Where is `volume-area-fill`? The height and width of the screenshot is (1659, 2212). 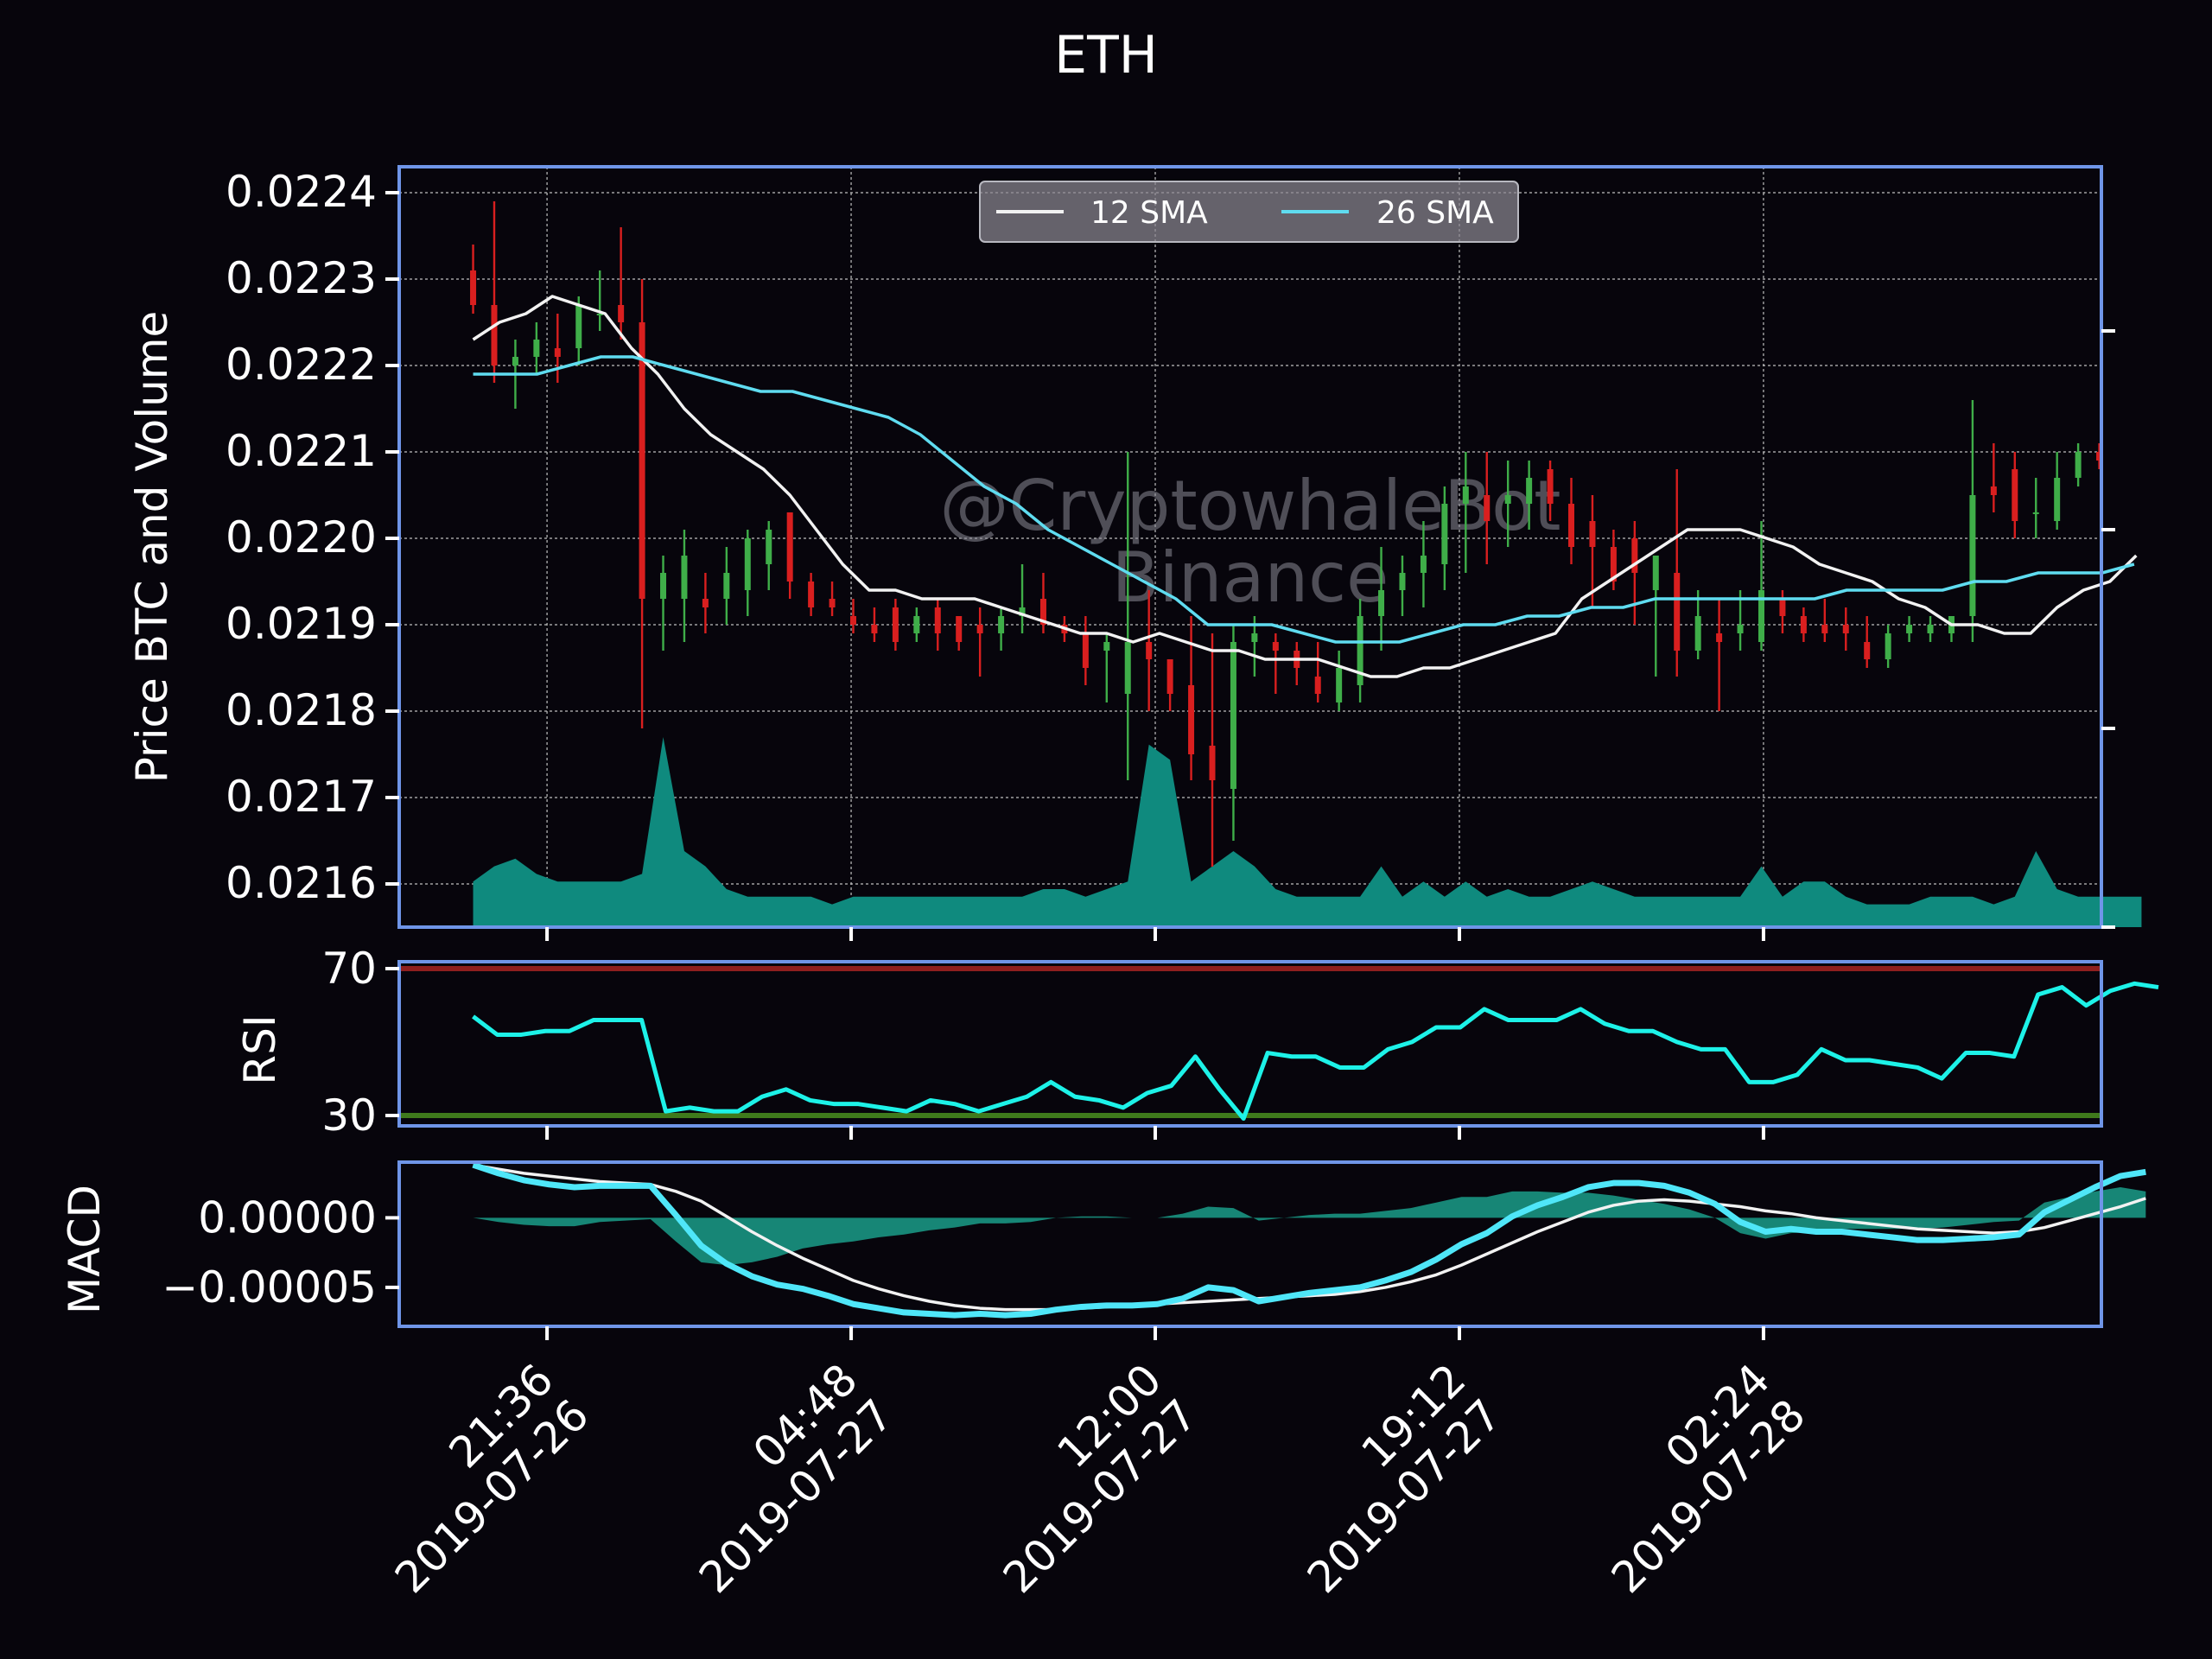 volume-area-fill is located at coordinates (1307, 832).